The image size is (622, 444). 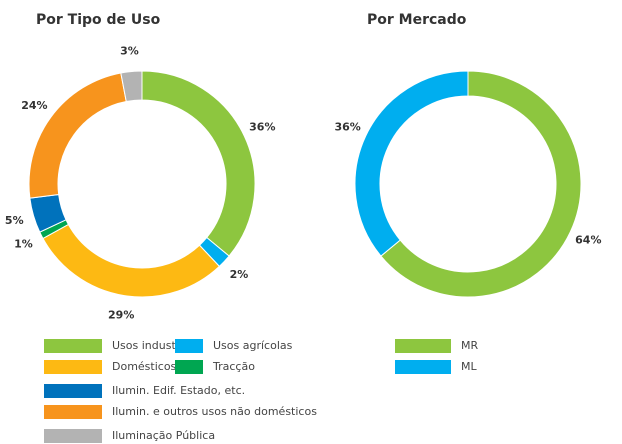 I want to click on legend-label: Usos agrícolas, so click(x=253, y=345).